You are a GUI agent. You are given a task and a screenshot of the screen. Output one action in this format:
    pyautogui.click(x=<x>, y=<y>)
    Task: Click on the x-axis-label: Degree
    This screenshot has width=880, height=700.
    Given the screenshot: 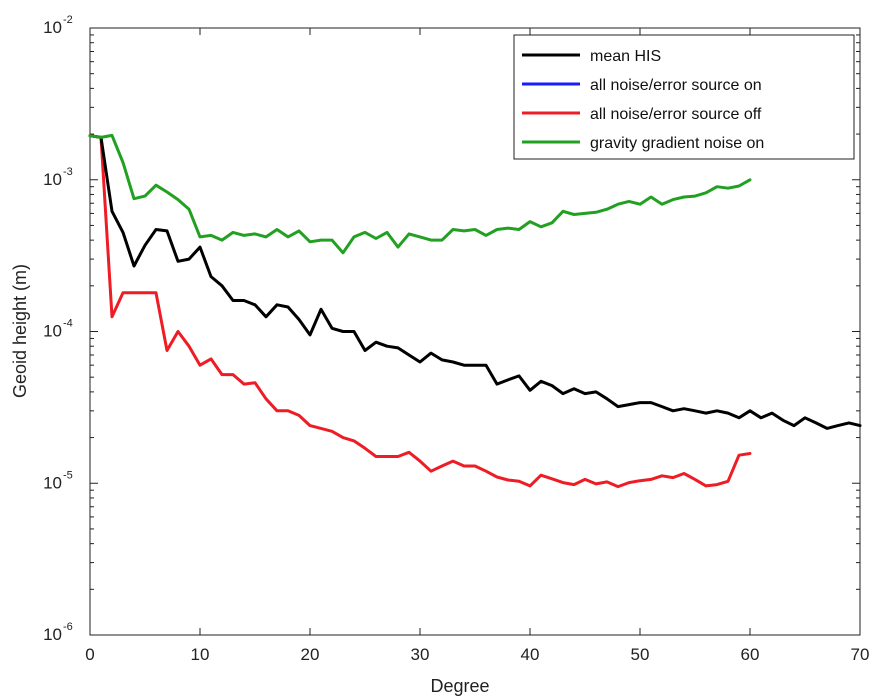 What is the action you would take?
    pyautogui.click(x=459, y=686)
    